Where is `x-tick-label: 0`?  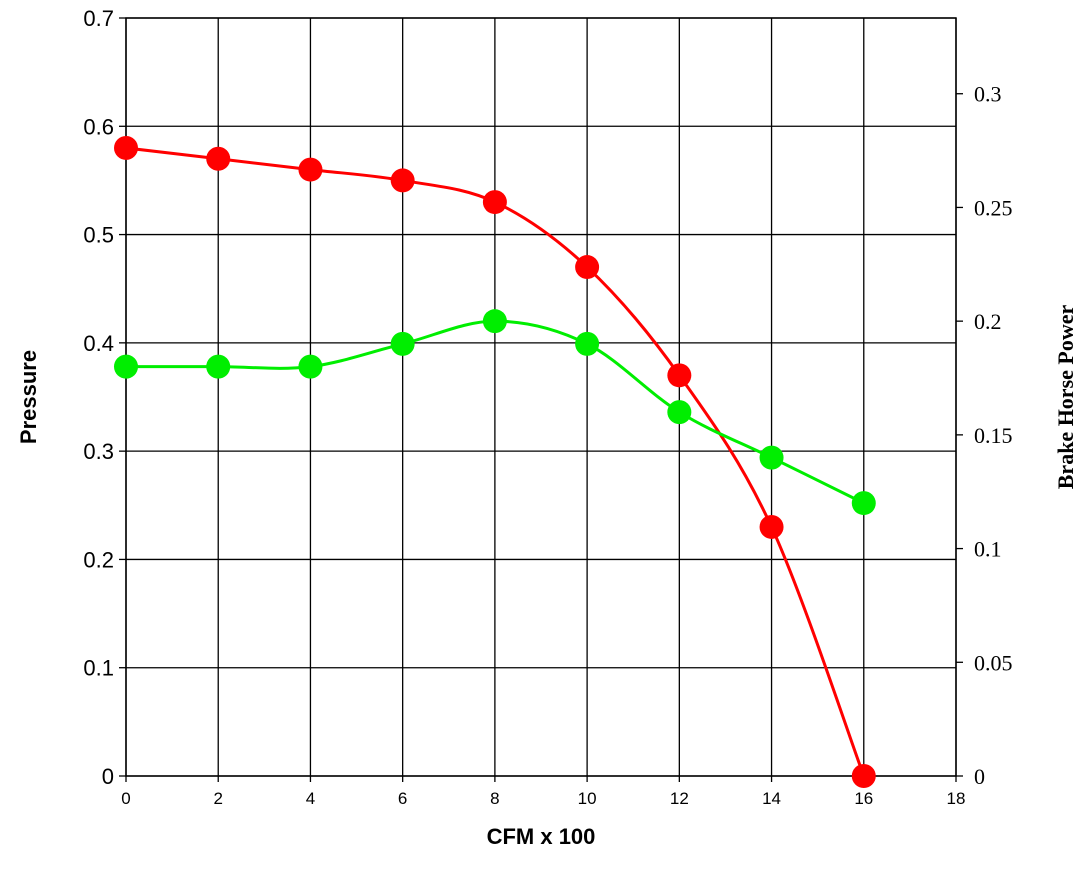
x-tick-label: 0 is located at coordinates (125, 798).